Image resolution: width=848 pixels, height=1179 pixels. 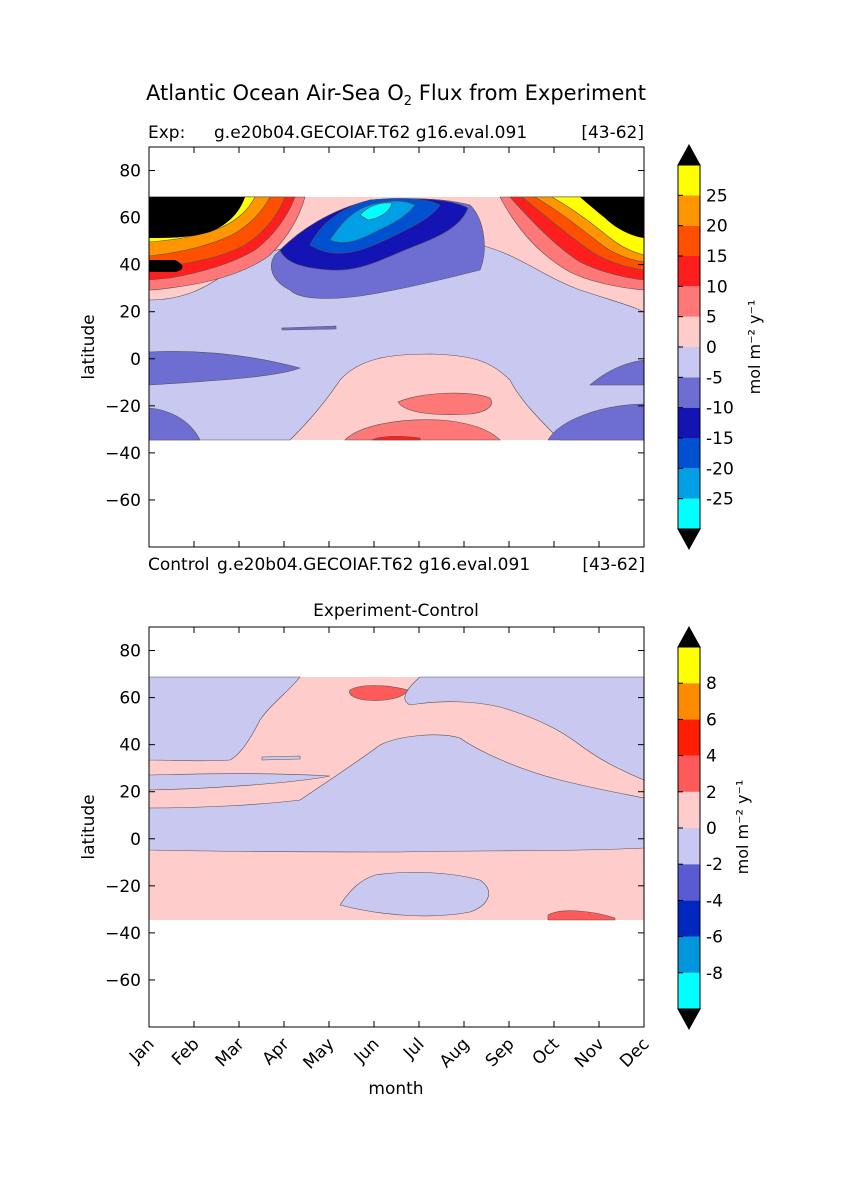 What do you see at coordinates (408, 101) in the screenshot?
I see `figure-title-subscript: 2` at bounding box center [408, 101].